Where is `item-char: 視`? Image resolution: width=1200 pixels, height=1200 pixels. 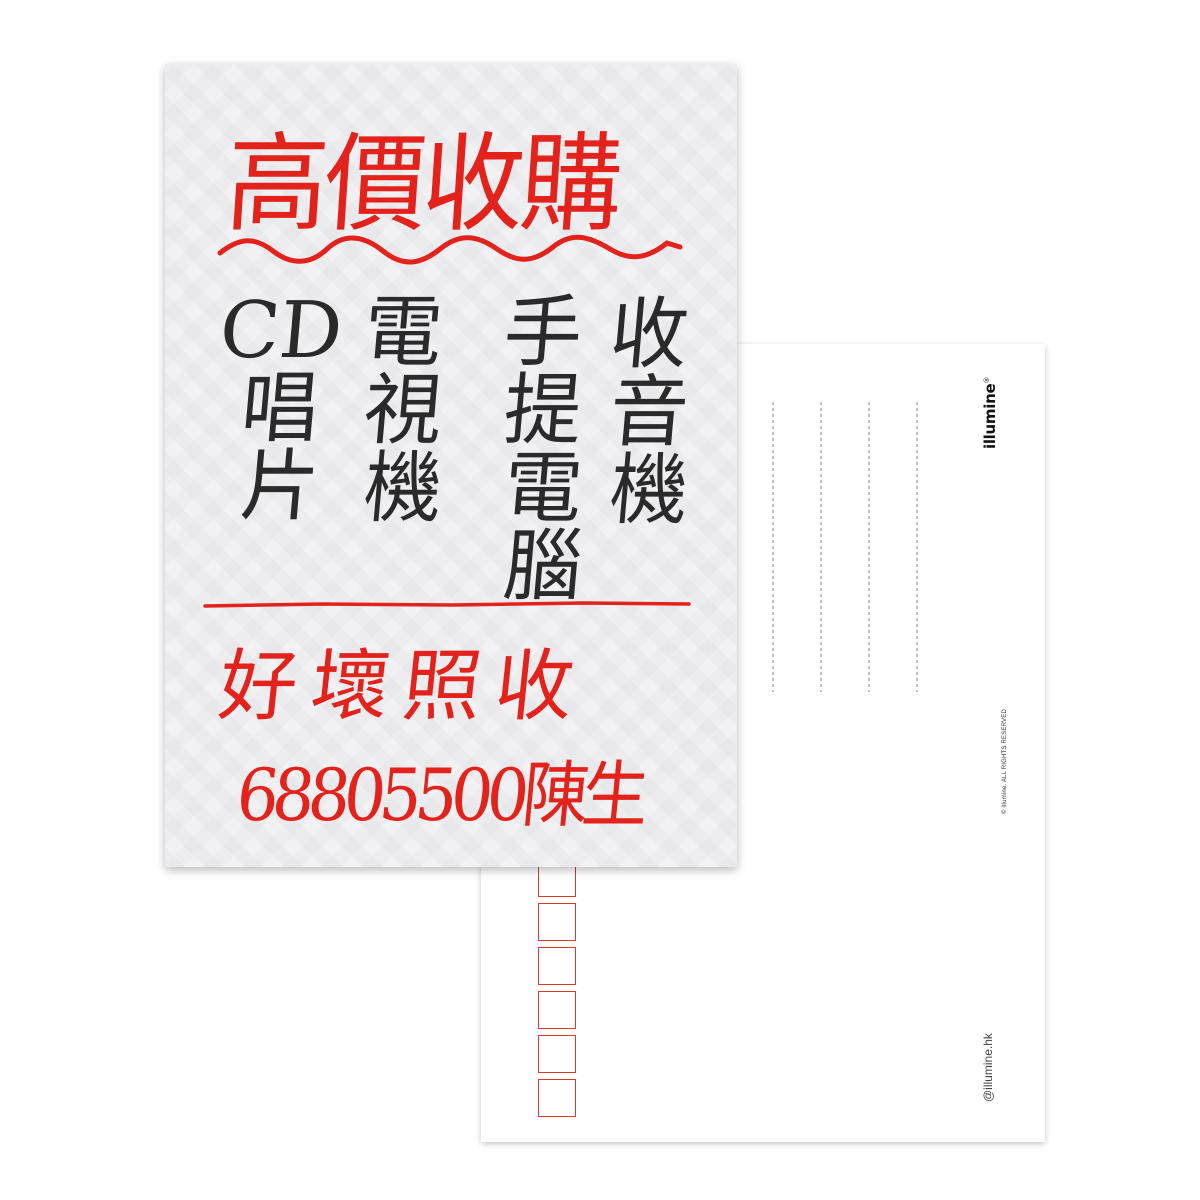
item-char: 視 is located at coordinates (403, 411).